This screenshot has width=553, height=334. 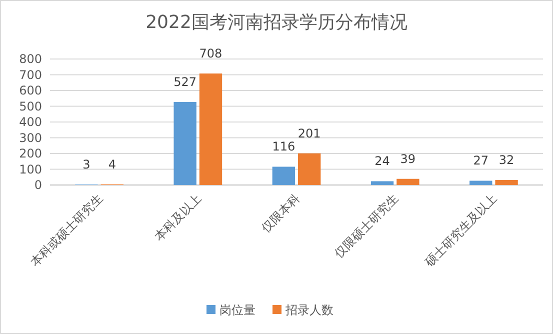 I want to click on y-tick-label: 0, so click(x=38, y=185).